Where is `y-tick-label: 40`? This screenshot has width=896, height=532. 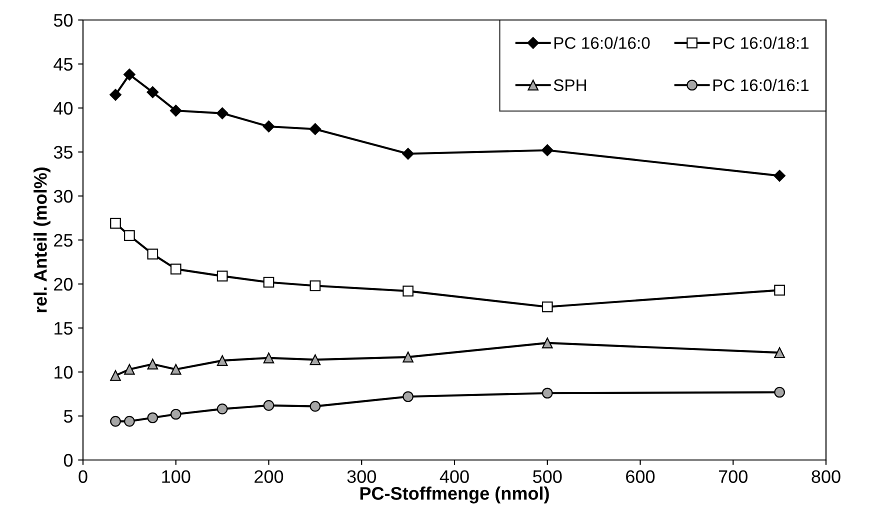 y-tick-label: 40 is located at coordinates (63, 108).